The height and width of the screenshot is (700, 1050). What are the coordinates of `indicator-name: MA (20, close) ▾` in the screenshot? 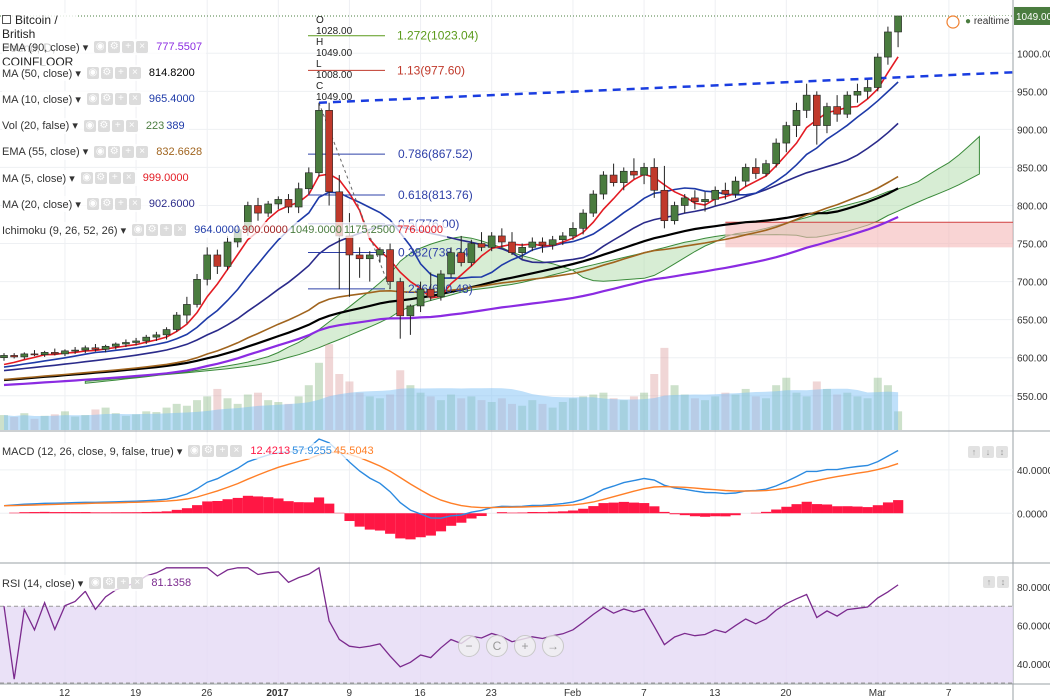 It's located at (41, 204).